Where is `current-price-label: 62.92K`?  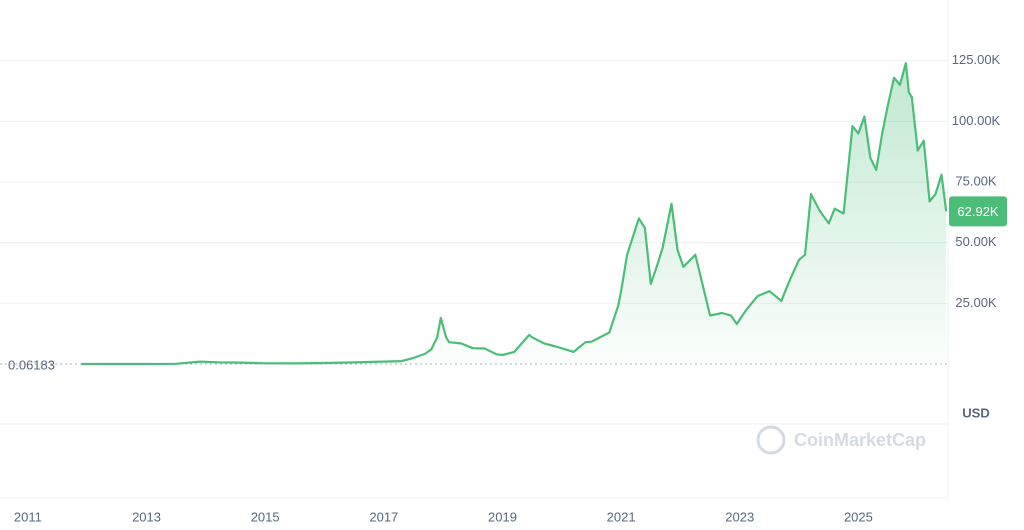 current-price-label: 62.92K is located at coordinates (978, 211).